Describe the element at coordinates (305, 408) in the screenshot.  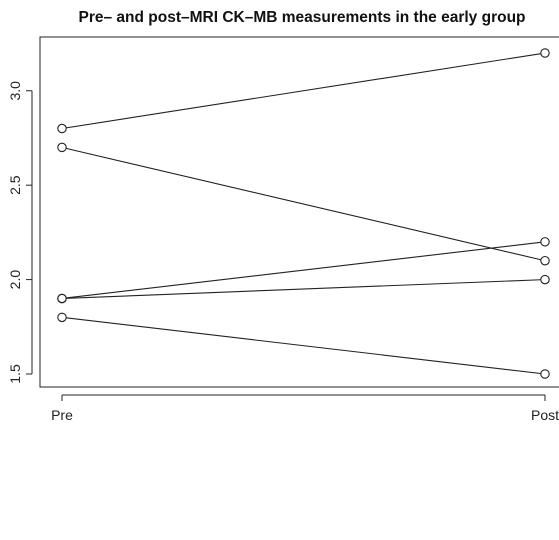
I see `x-axis: Pre Post` at that location.